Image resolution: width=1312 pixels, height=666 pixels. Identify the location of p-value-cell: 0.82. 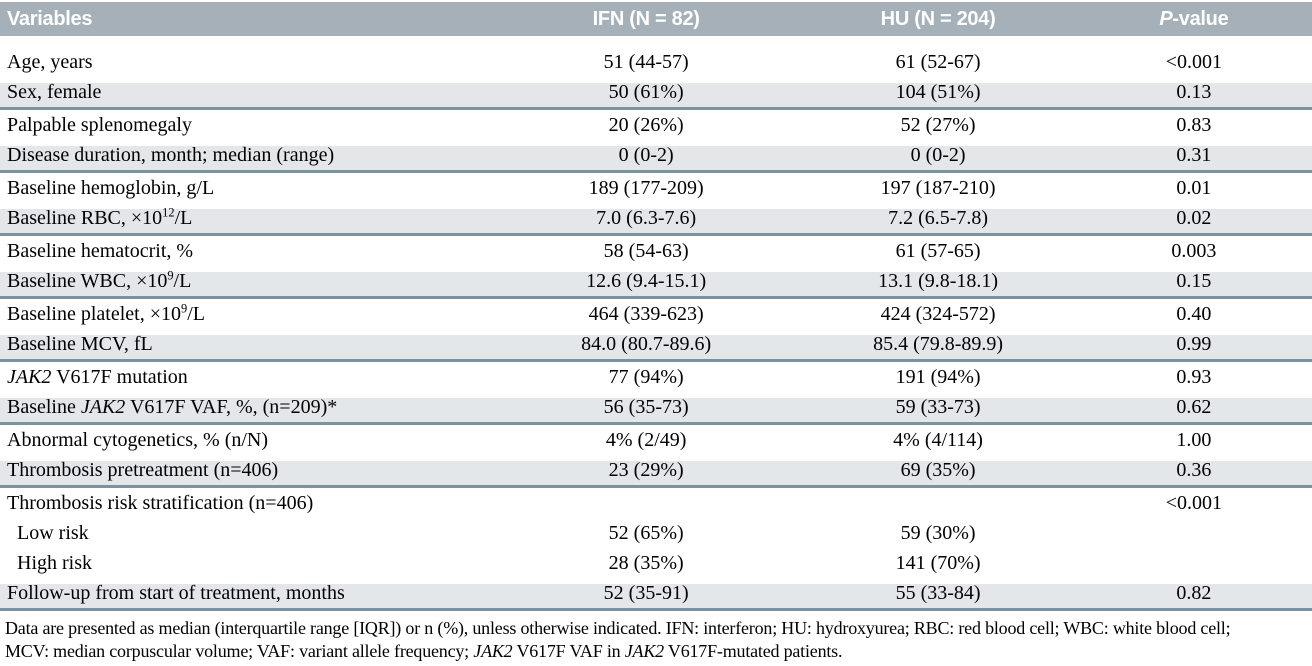
(1194, 593).